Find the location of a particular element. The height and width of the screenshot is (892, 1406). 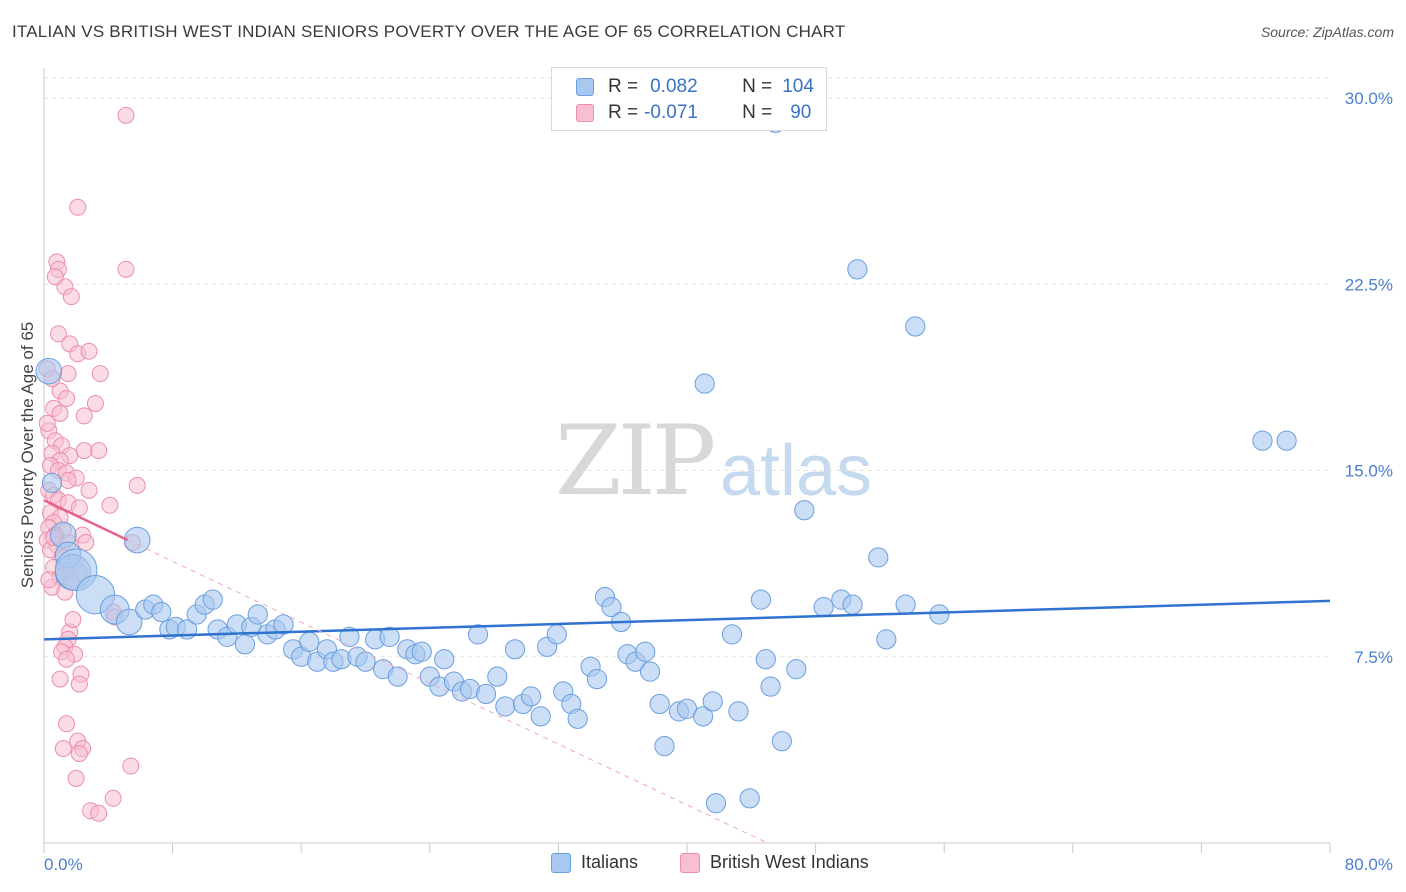

bottom-legend-label: Italians is located at coordinates (610, 862).